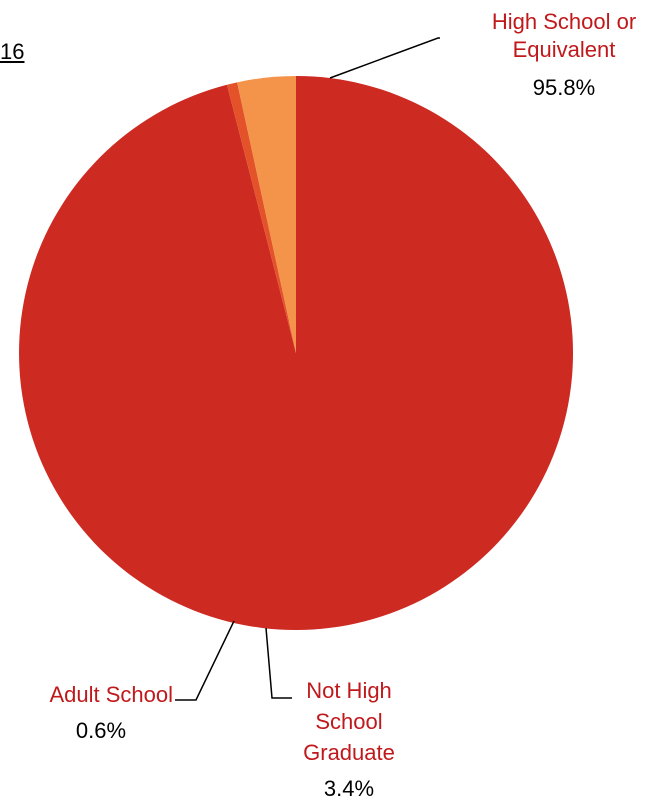 The image size is (654, 800). I want to click on slice-label-1-line-2: Equivalent, so click(564, 49).